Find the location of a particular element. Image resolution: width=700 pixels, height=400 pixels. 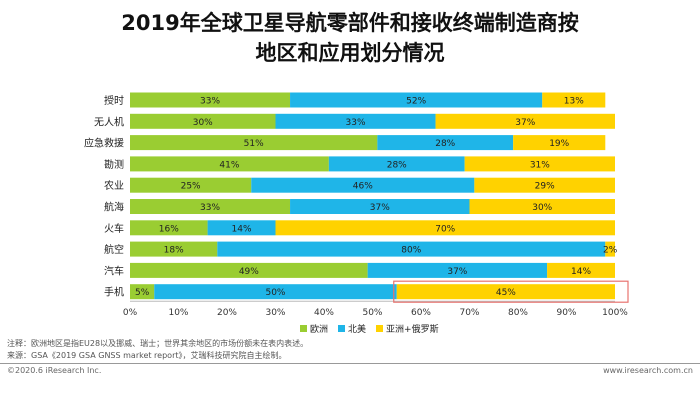

category-label: 火车 is located at coordinates (114, 228).